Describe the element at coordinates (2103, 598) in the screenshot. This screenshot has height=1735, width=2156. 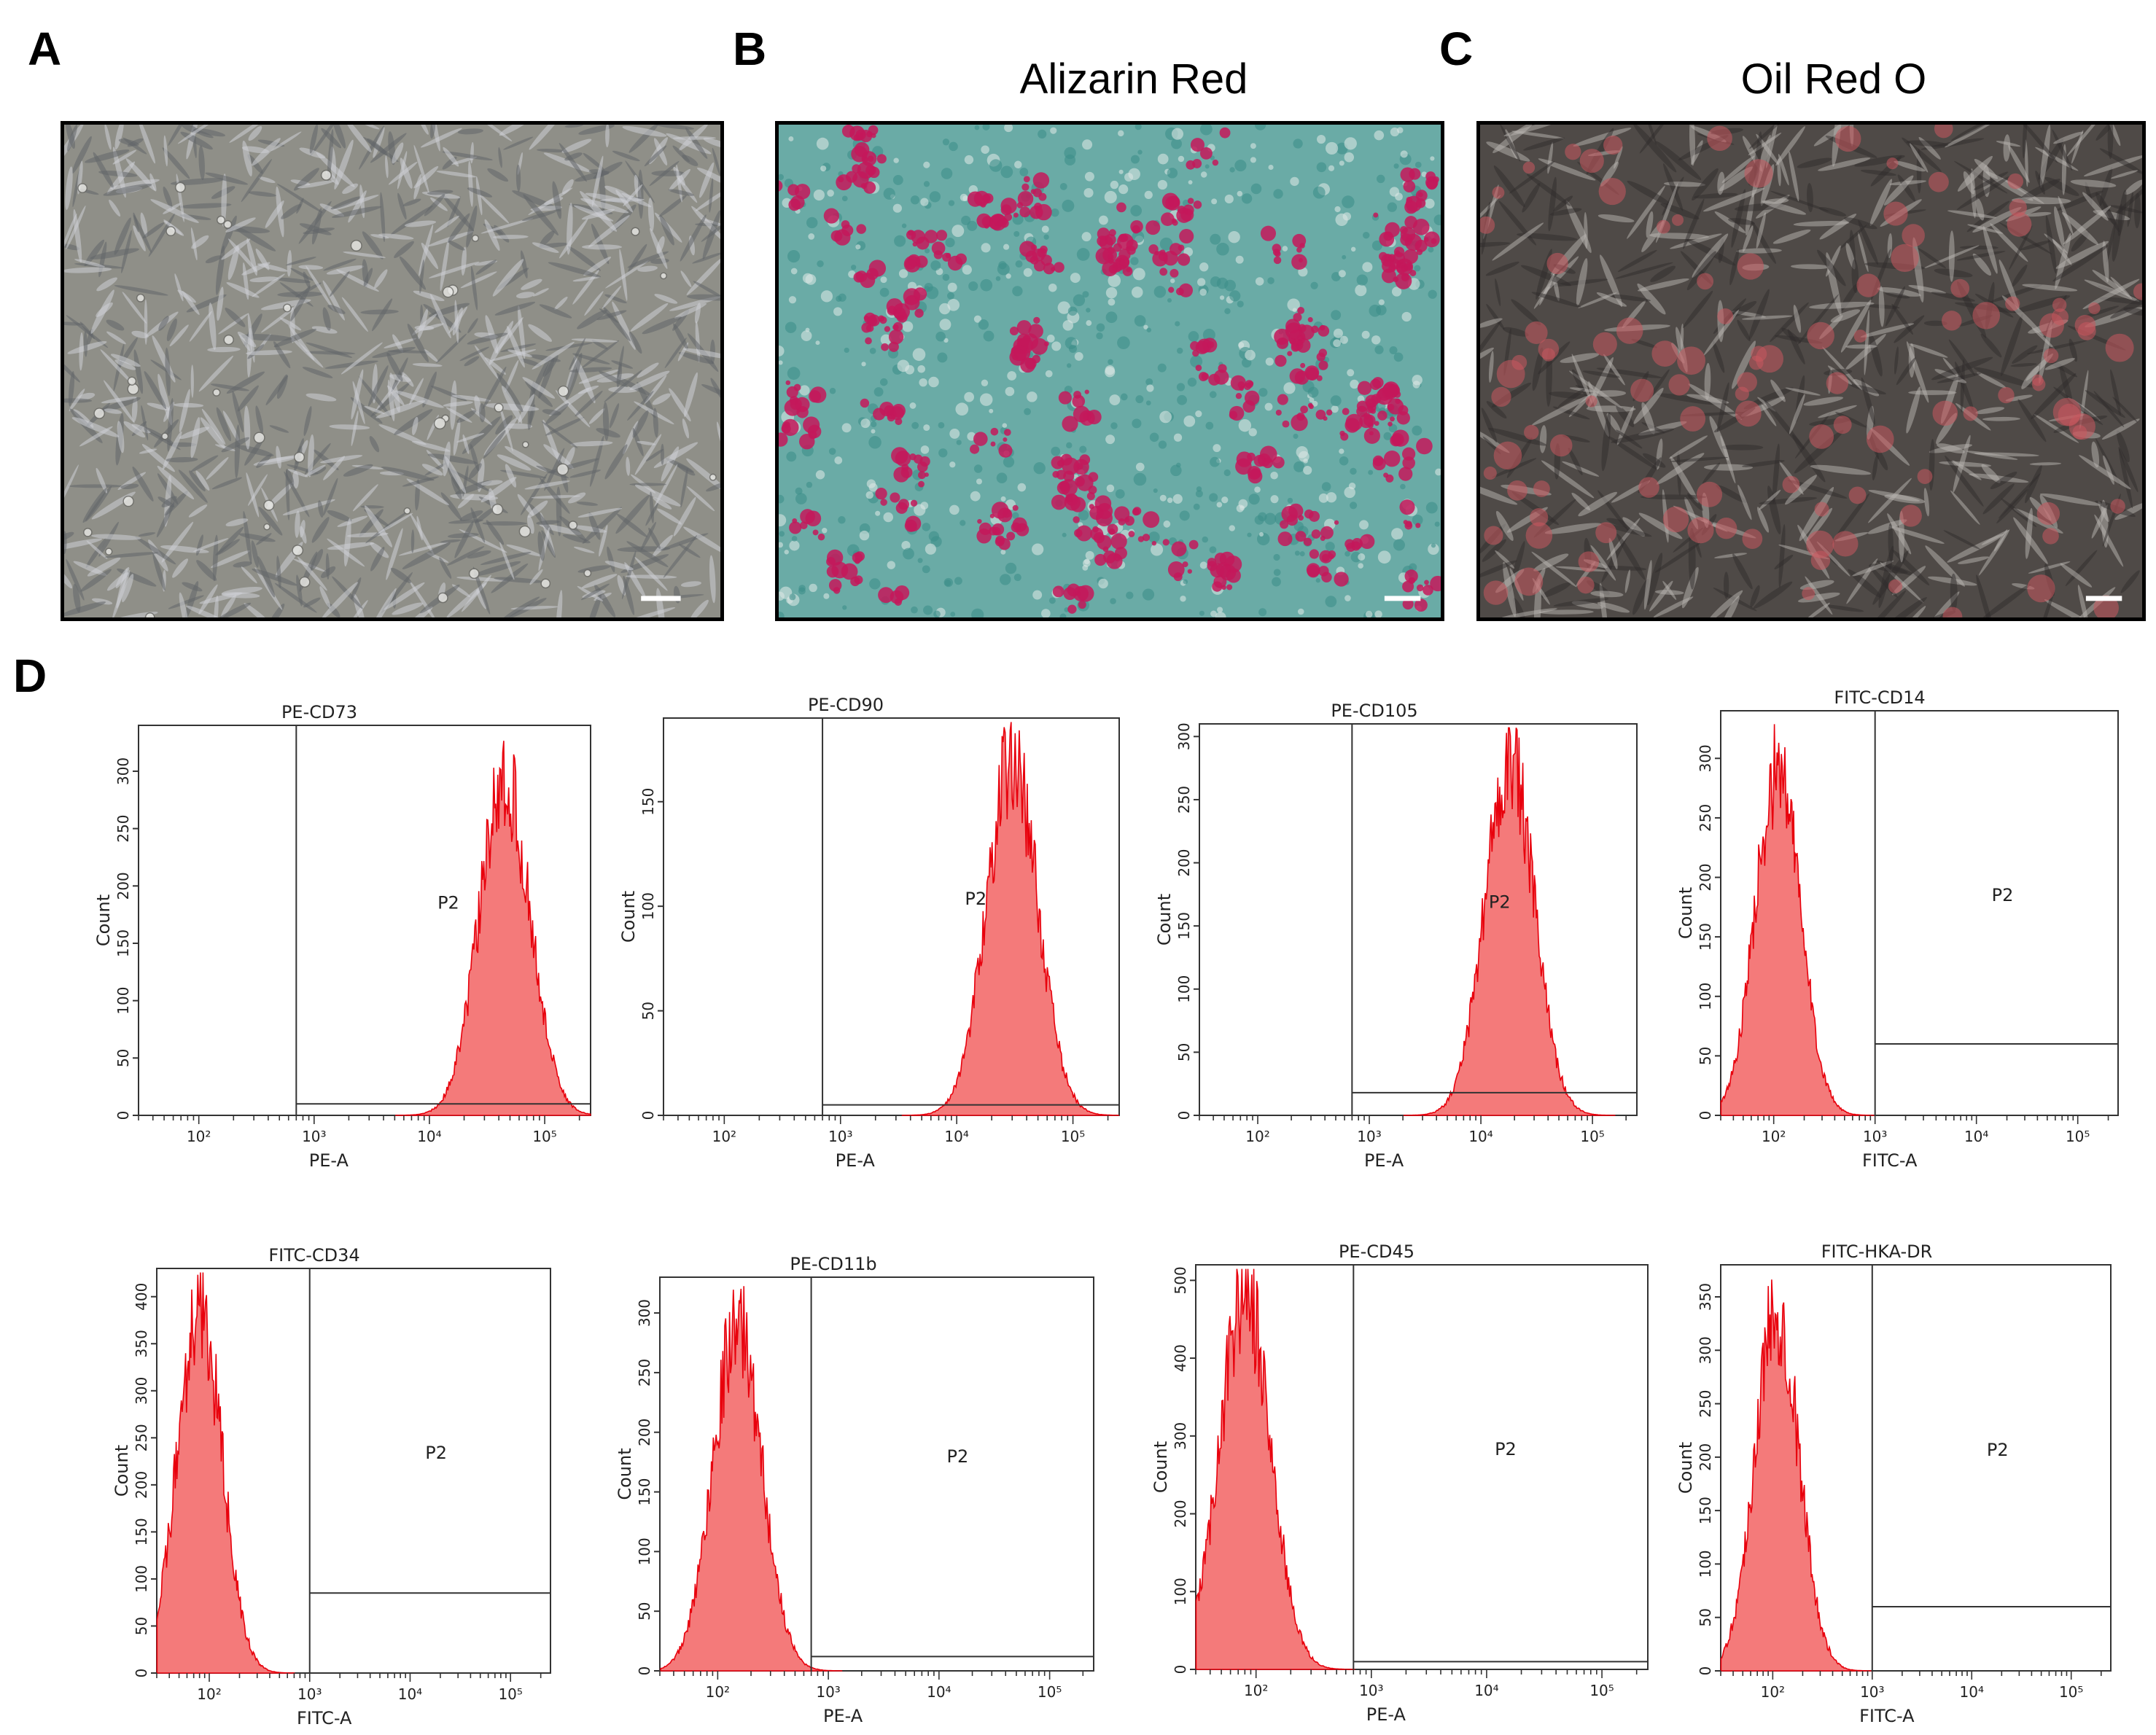
I see `scale-bar` at that location.